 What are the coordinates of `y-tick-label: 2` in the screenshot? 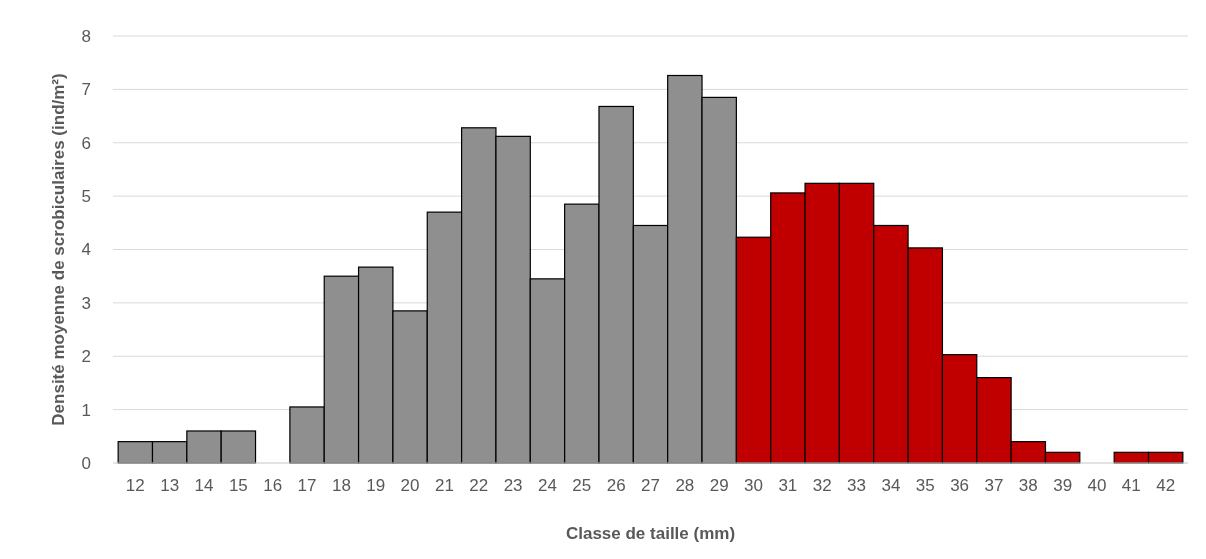 It's located at (86, 357).